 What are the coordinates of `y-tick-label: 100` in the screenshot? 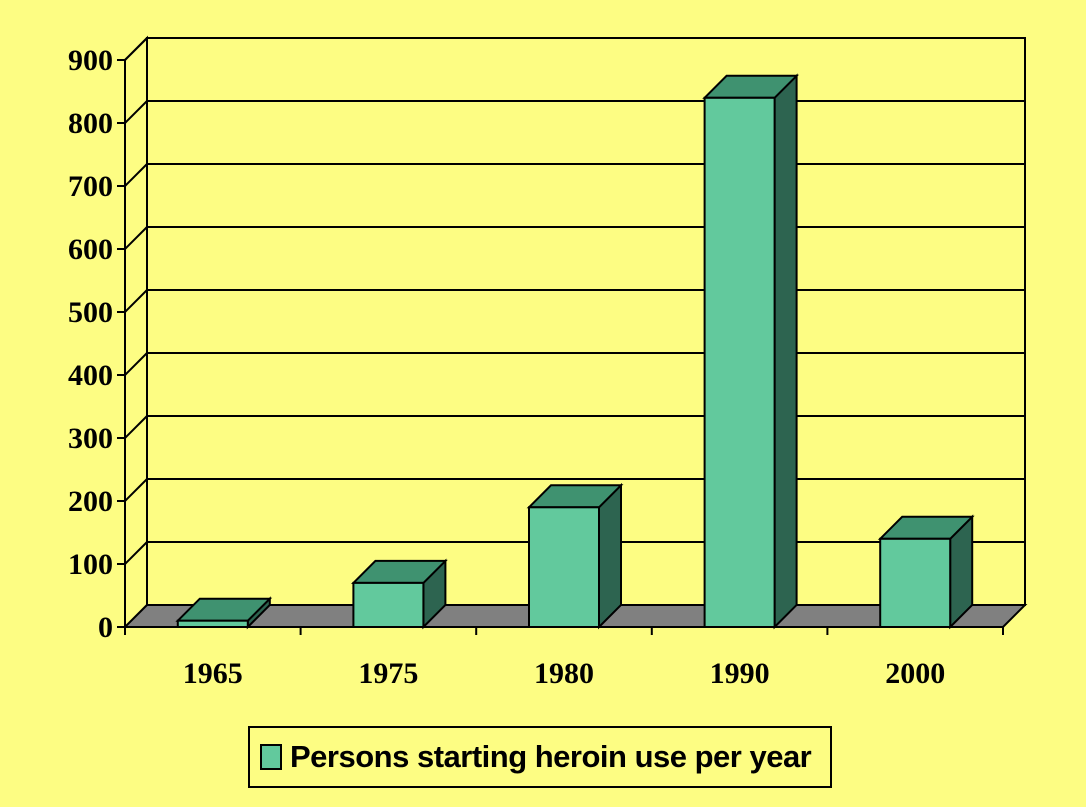 It's located at (90, 564).